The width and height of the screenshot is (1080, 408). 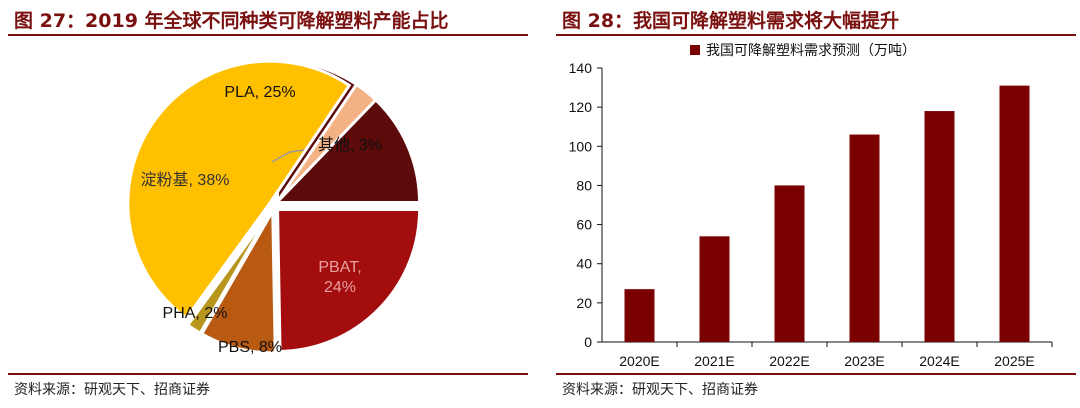 What do you see at coordinates (939, 361) in the screenshot?
I see `x-tick-label: 2024E` at bounding box center [939, 361].